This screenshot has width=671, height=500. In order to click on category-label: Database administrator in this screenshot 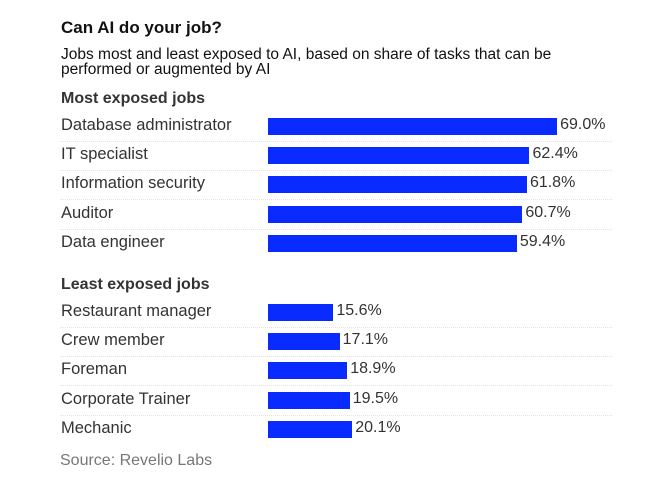, I will do `click(146, 125)`.